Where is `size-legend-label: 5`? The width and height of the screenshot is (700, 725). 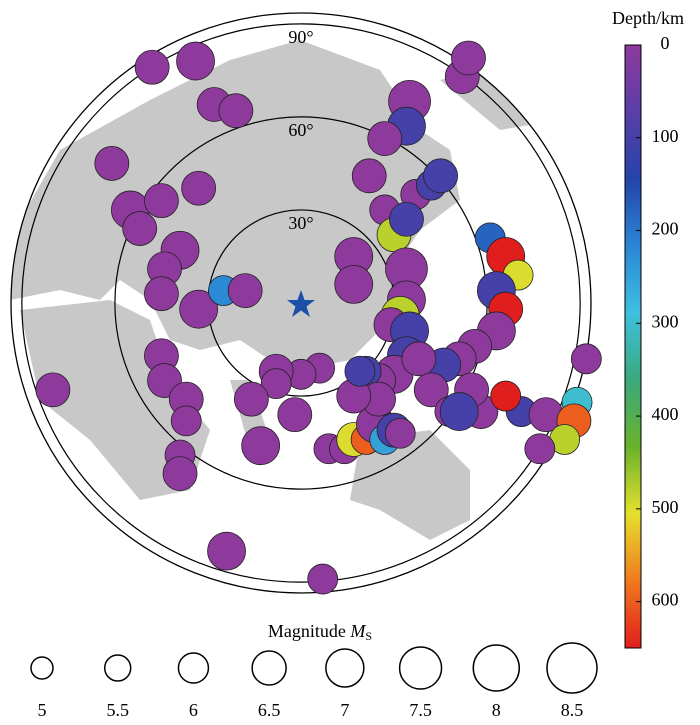 size-legend-label: 5 is located at coordinates (42, 710).